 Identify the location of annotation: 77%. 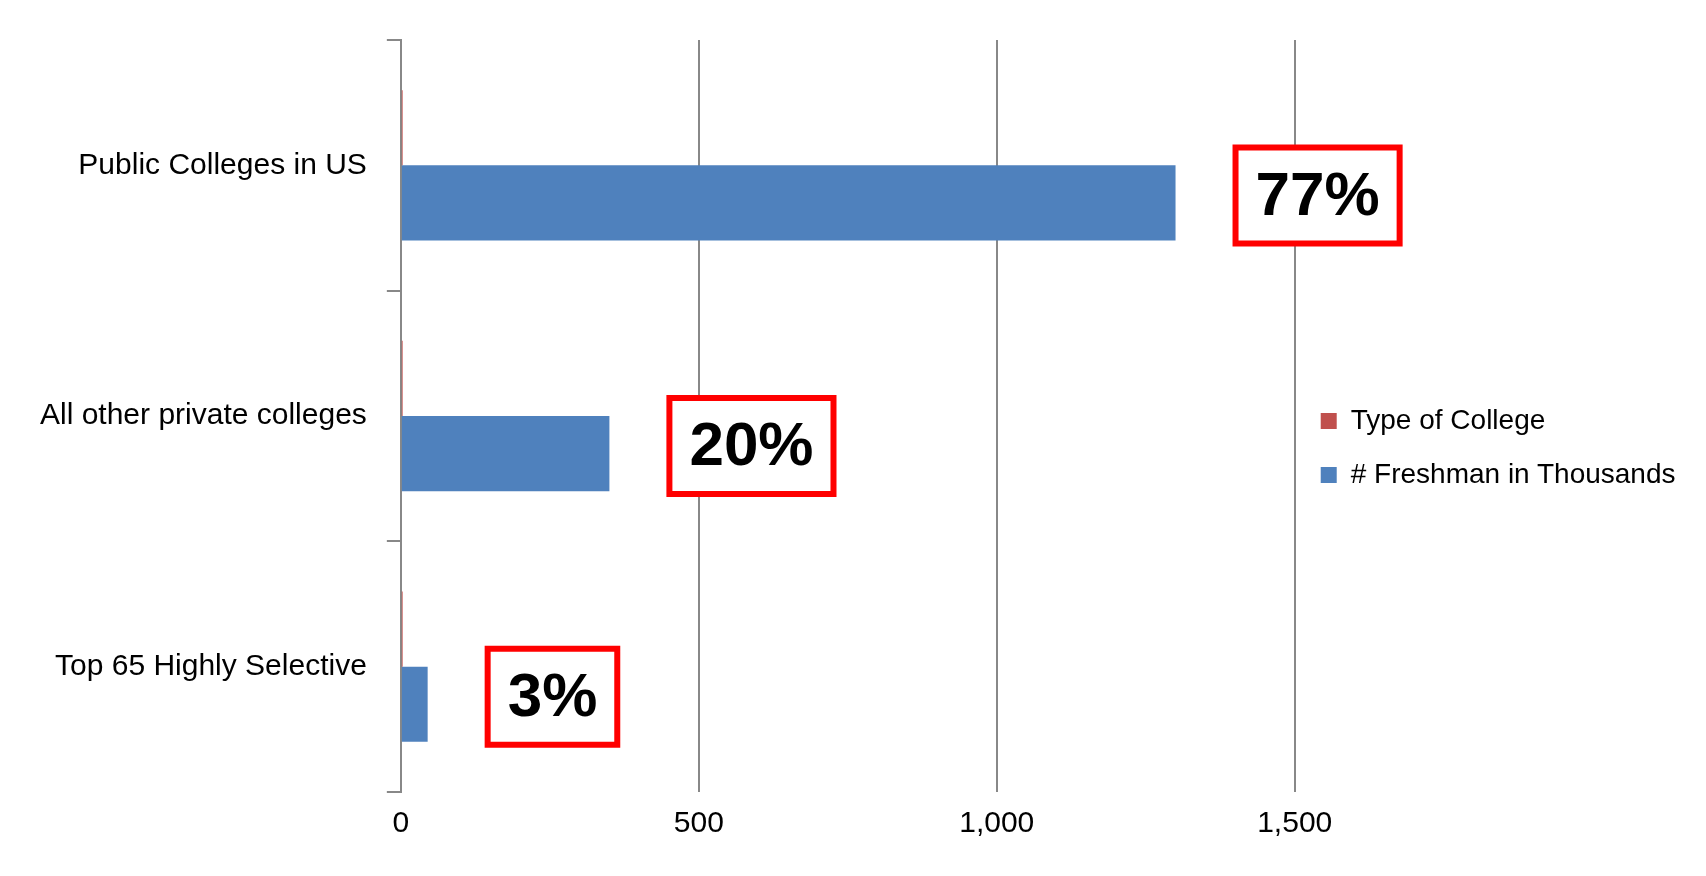
(1317, 193).